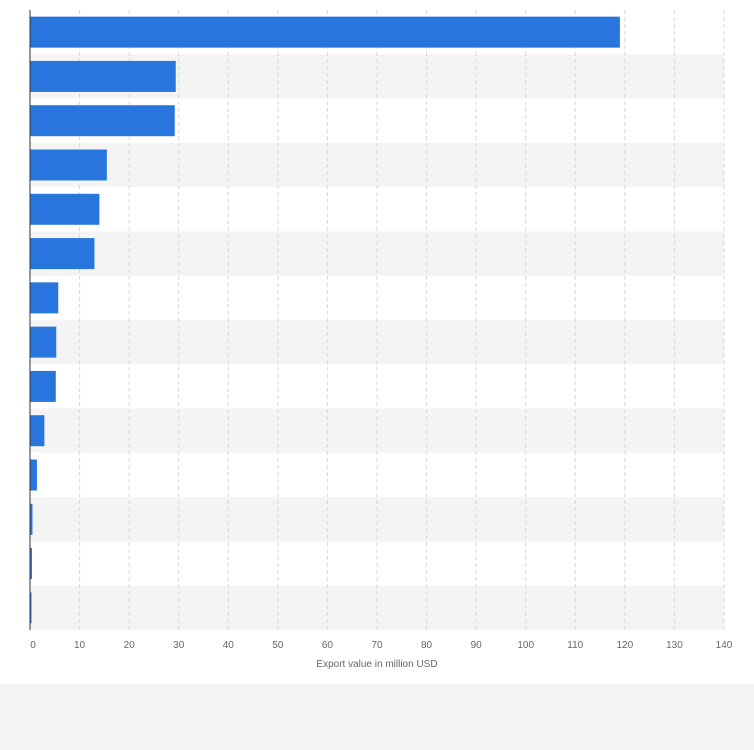 The height and width of the screenshot is (750, 754). What do you see at coordinates (625, 645) in the screenshot?
I see `x-tick-label: 120` at bounding box center [625, 645].